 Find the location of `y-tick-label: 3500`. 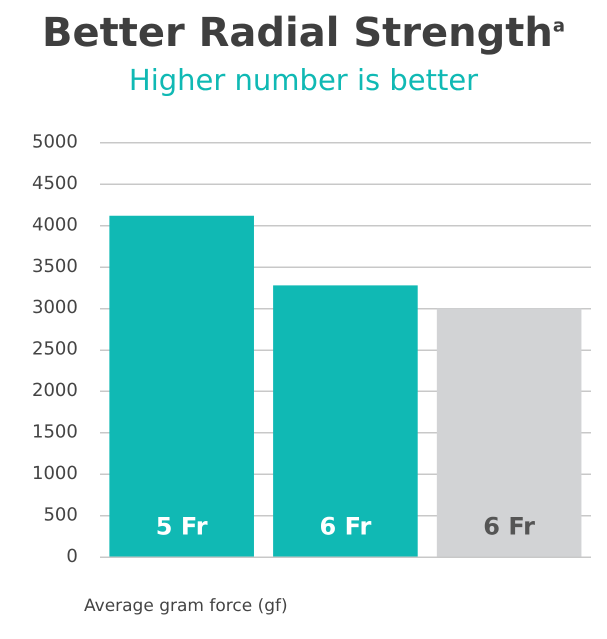

y-tick-label: 3500 is located at coordinates (55, 266).